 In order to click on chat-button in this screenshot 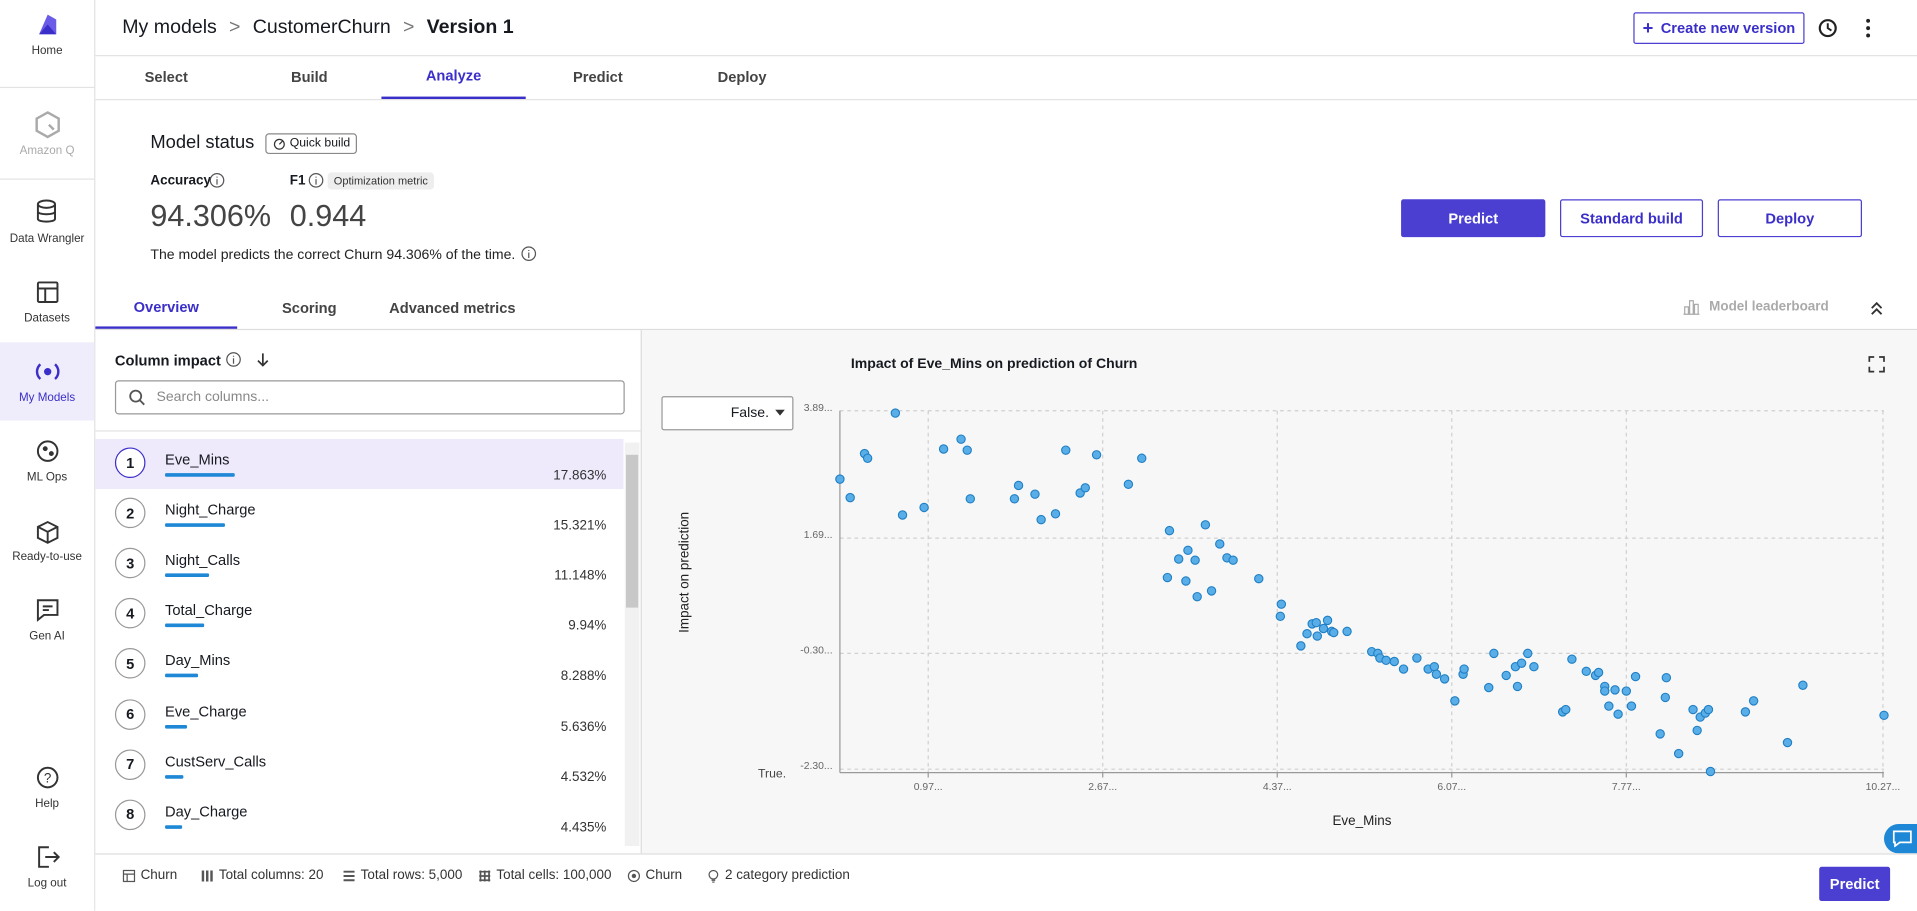, I will do `click(1900, 839)`.